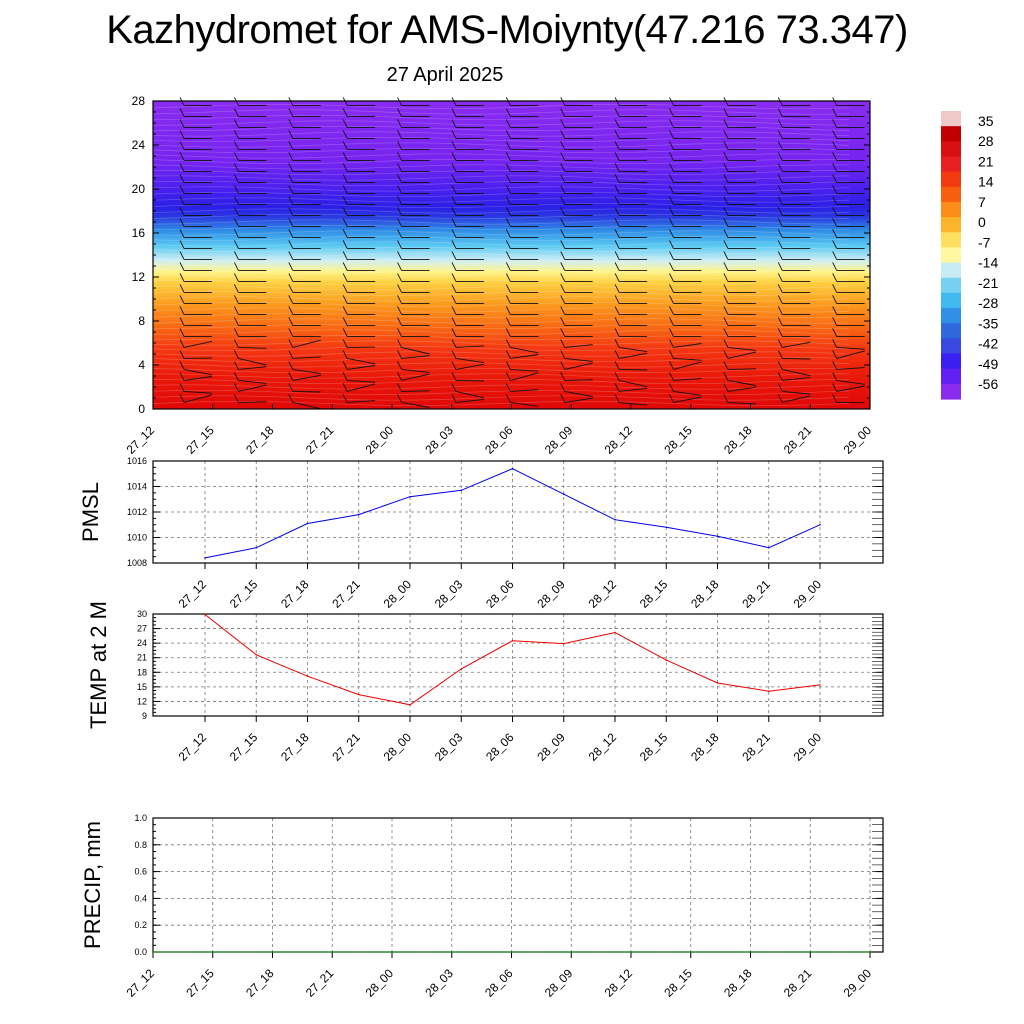  I want to click on y-tick-label: 1016, so click(137, 461).